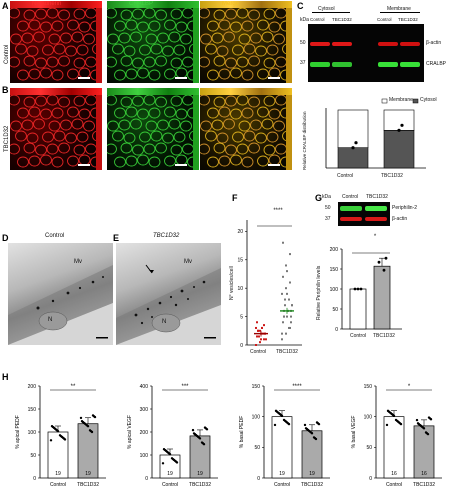 Image resolution: width=453 pixels, height=500 pixels. I want to click on confocal-image-control-cralbp: CRALBP, so click(153, 42).